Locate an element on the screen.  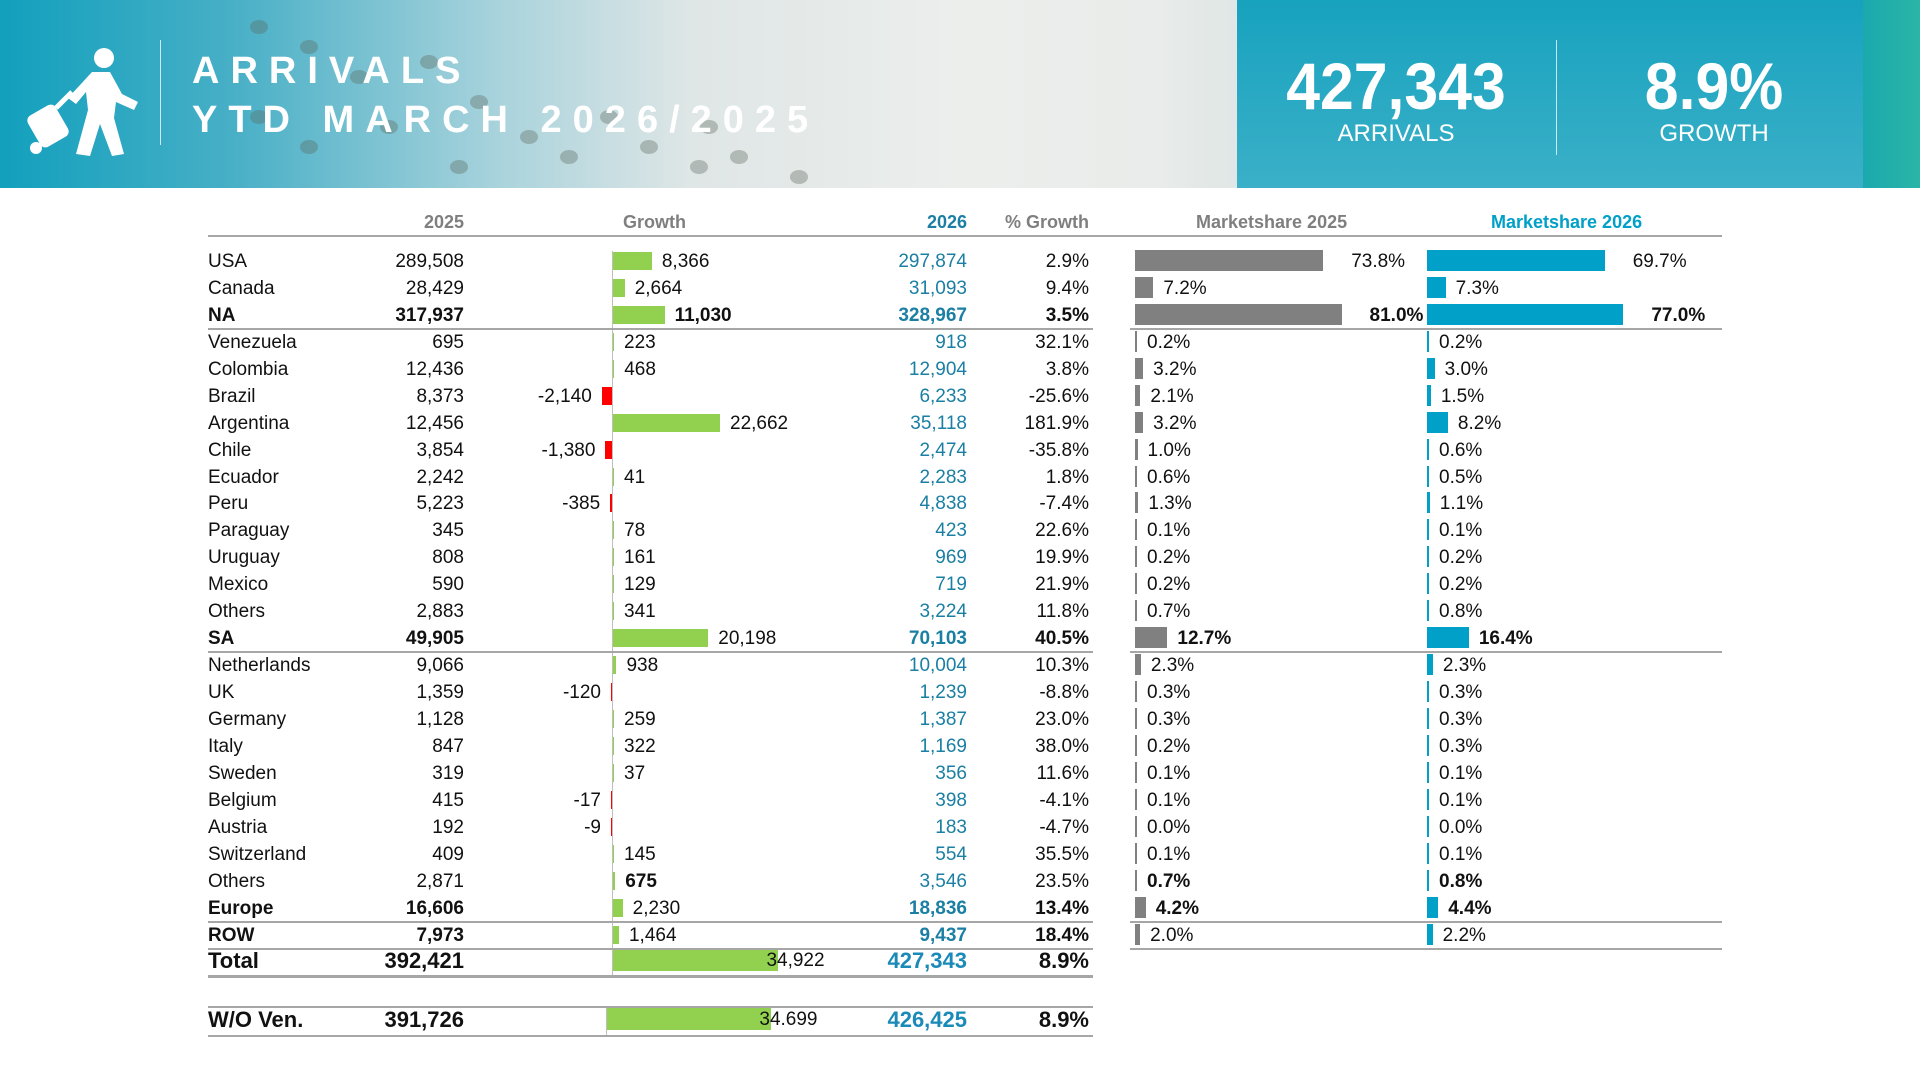
value-2025: 415 is located at coordinates (448, 800).